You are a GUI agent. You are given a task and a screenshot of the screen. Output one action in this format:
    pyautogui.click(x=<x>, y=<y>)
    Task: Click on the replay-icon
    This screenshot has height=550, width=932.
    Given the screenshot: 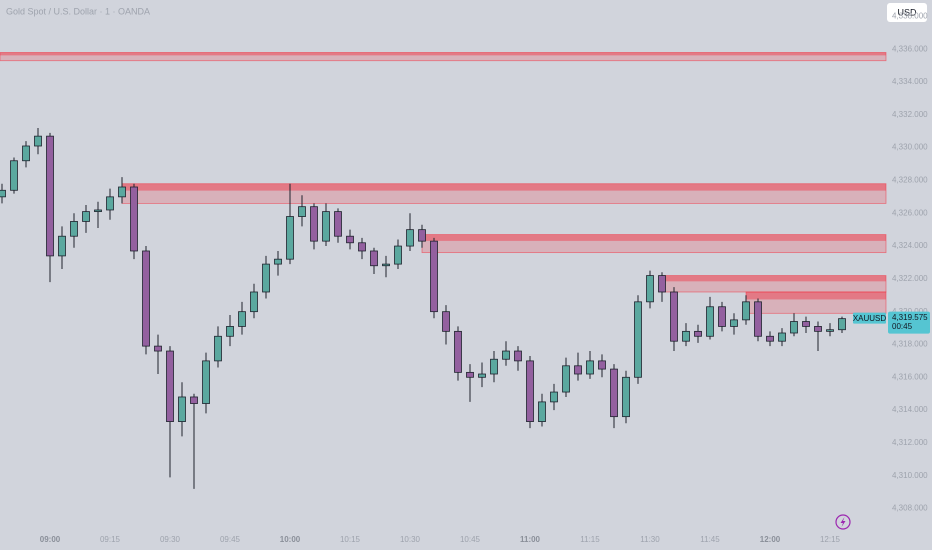 What is the action you would take?
    pyautogui.click(x=843, y=522)
    